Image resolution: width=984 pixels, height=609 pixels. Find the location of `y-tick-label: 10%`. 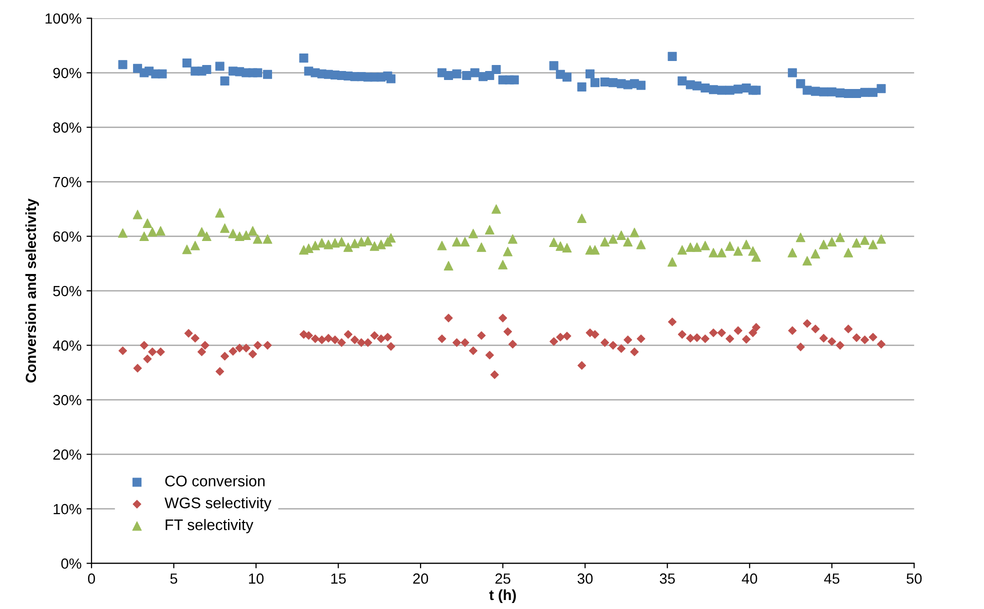

y-tick-label: 10% is located at coordinates (68, 509).